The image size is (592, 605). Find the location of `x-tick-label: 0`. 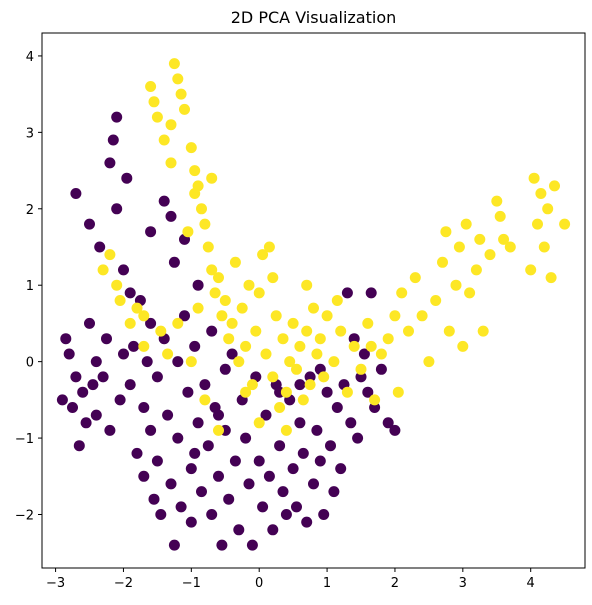

x-tick-label: 0 is located at coordinates (259, 583).